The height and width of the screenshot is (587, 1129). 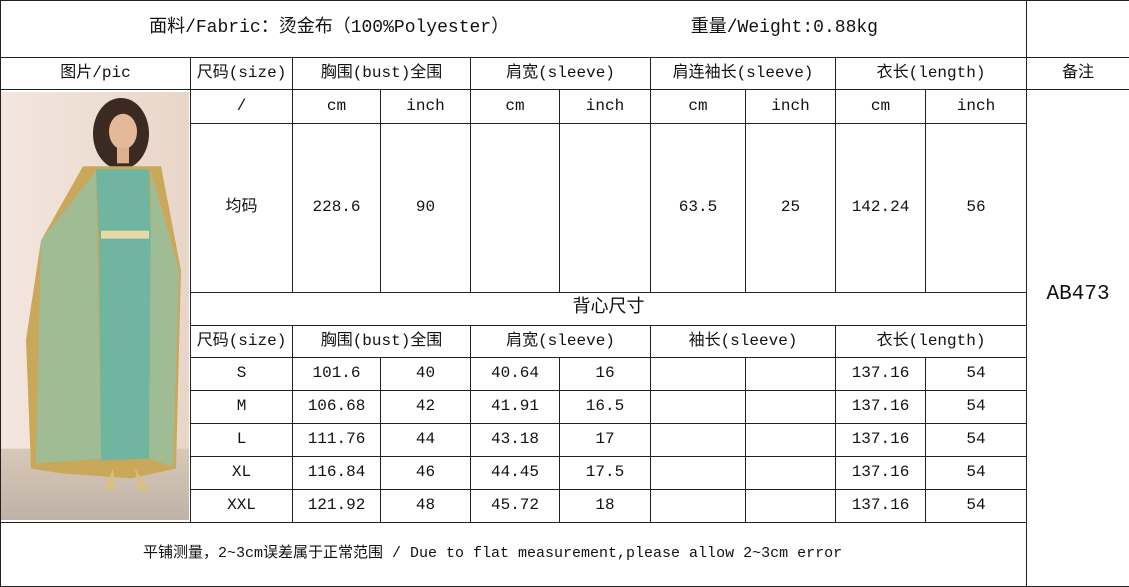 I want to click on blank-cell, so click(x=1077, y=29).